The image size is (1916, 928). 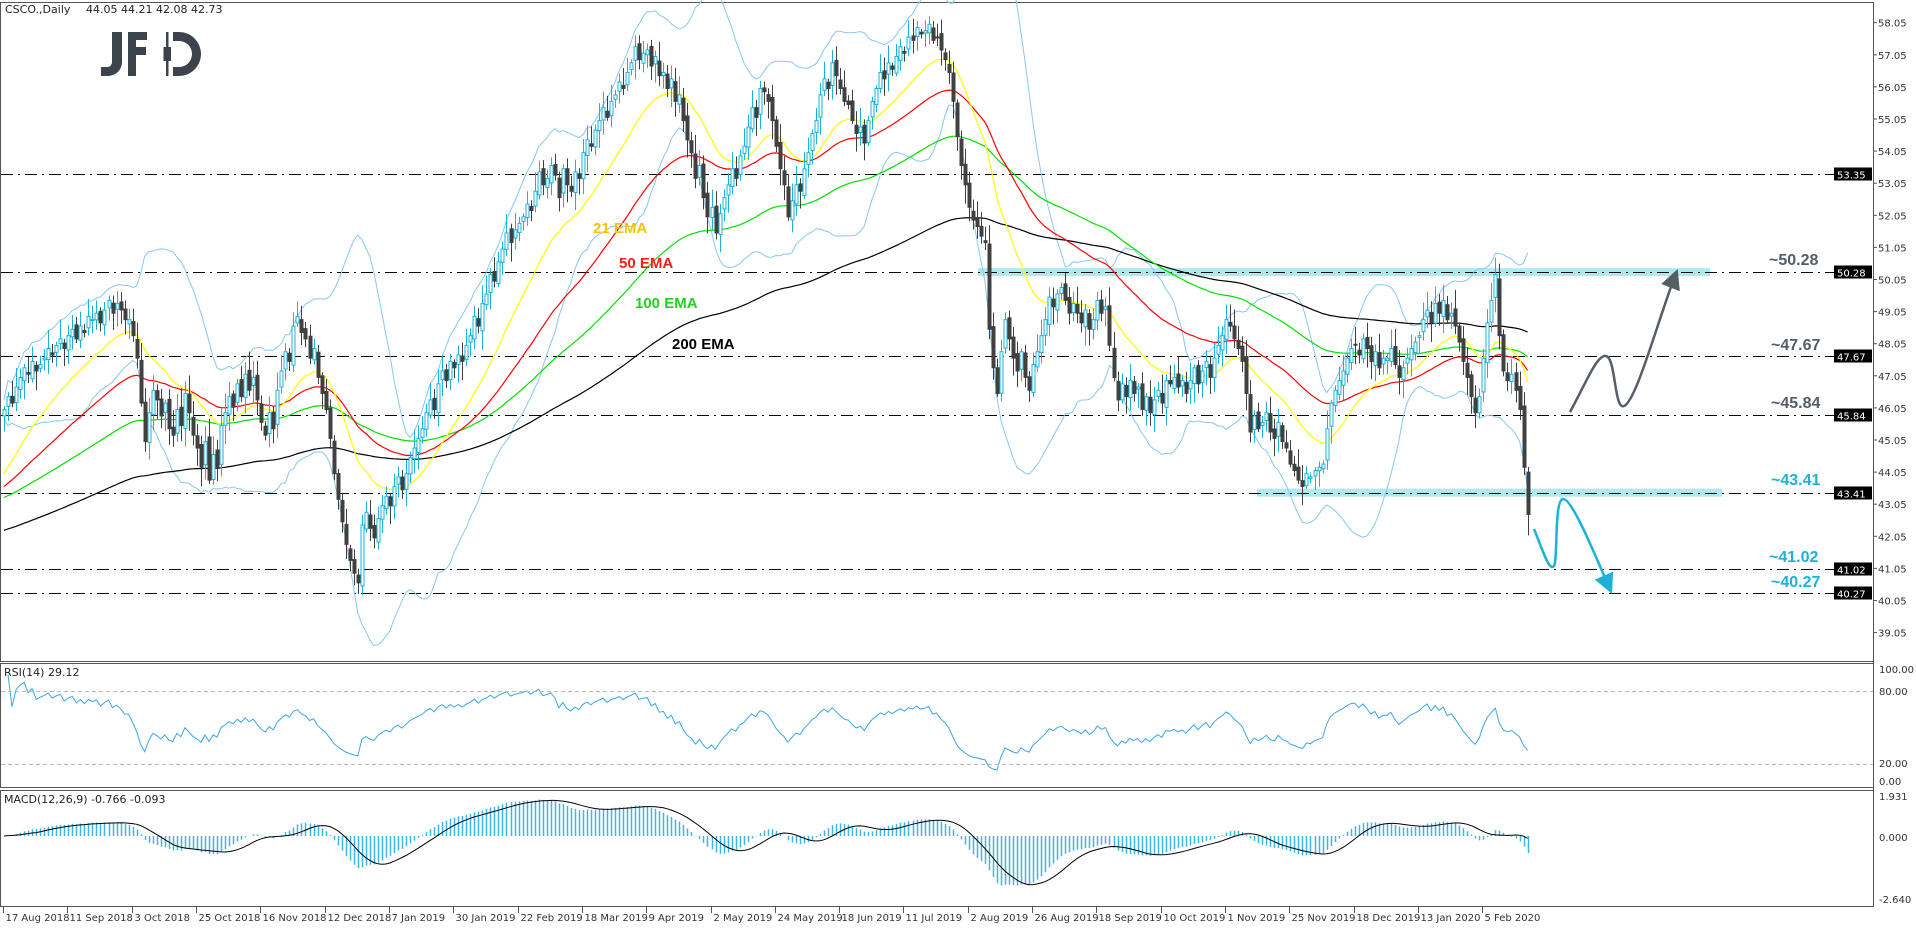 I want to click on rsi-tick-100: 100.00, so click(x=1896, y=670).